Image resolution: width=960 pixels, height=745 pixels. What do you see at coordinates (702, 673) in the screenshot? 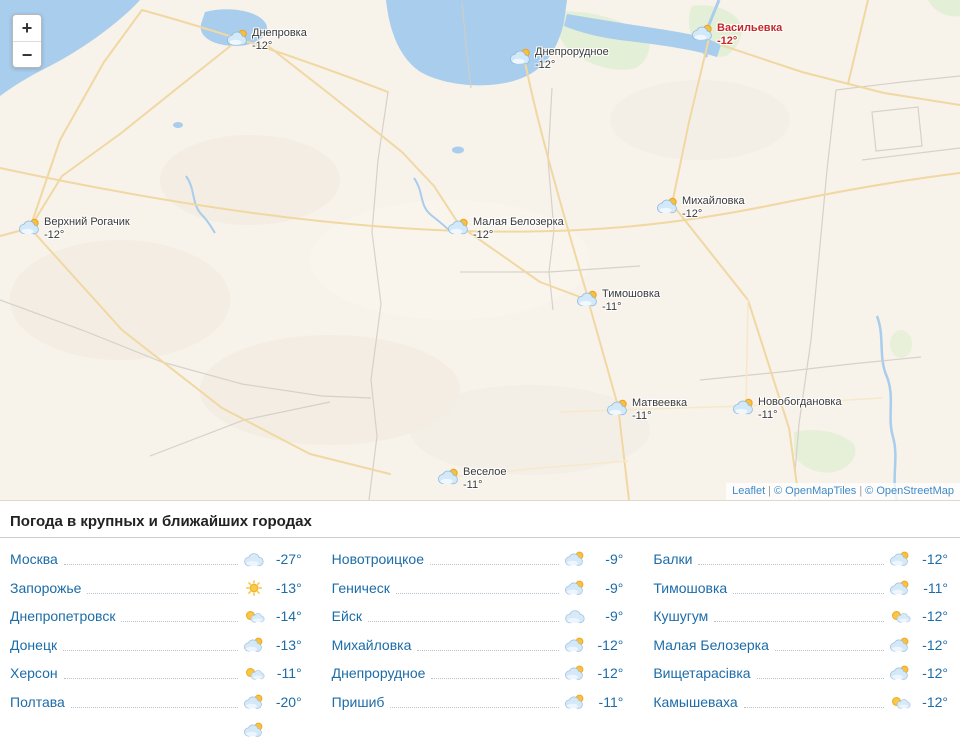
I see `city-link: Вищетарасівка` at bounding box center [702, 673].